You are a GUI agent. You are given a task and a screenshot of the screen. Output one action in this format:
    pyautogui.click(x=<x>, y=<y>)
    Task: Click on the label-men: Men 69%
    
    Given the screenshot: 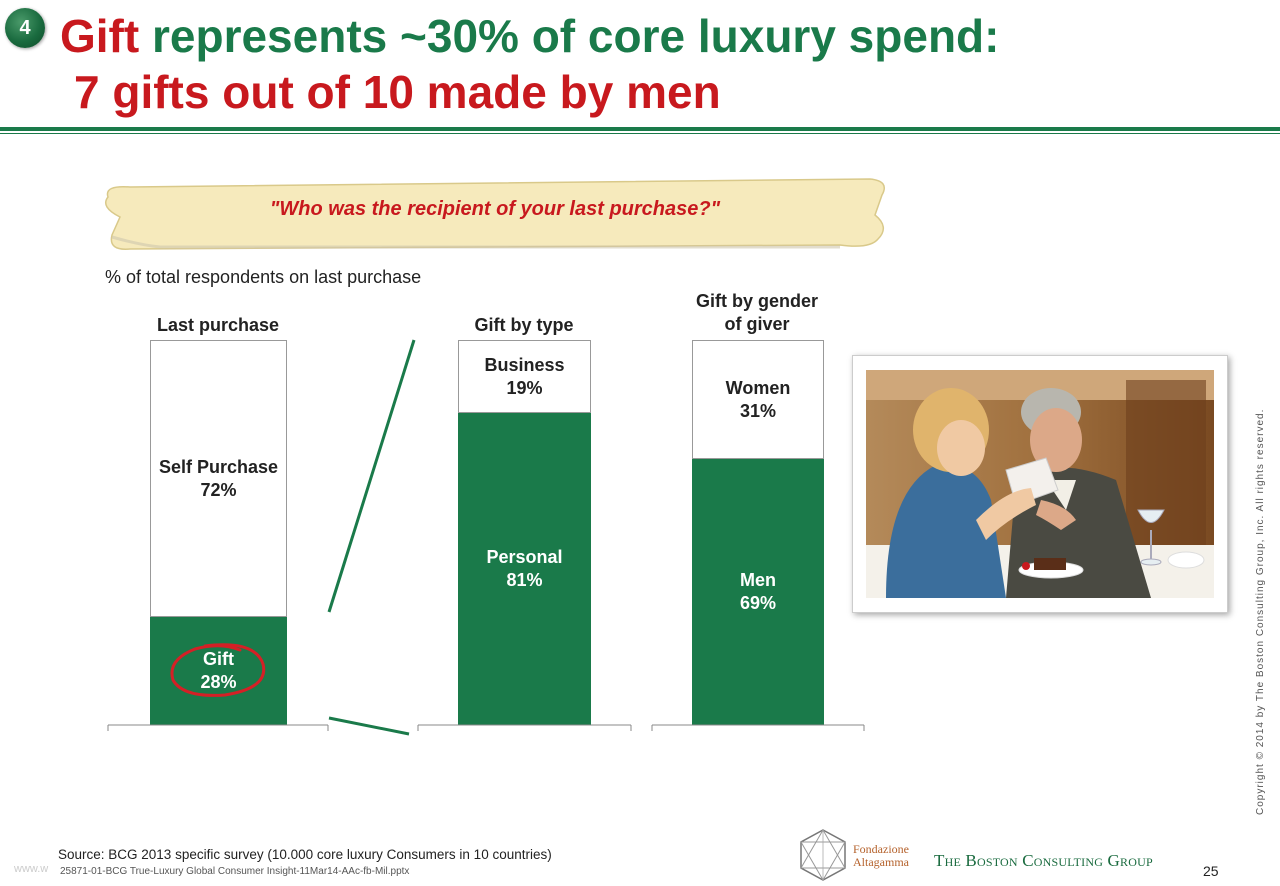 What is the action you would take?
    pyautogui.click(x=758, y=592)
    